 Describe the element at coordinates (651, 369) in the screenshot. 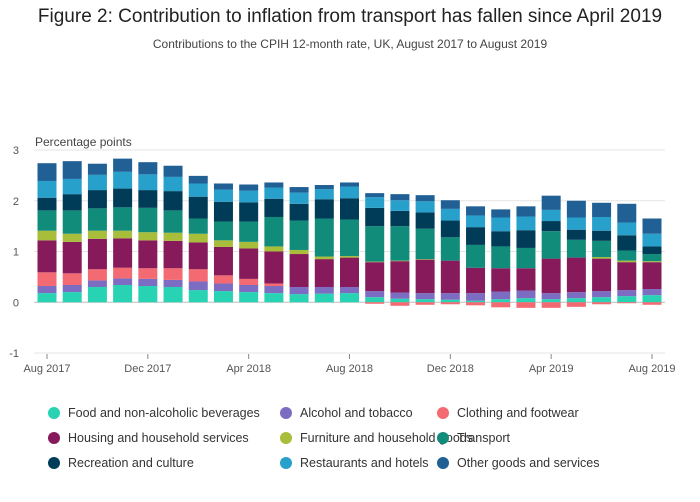

I see `x-tick-label: Aug 2019` at that location.